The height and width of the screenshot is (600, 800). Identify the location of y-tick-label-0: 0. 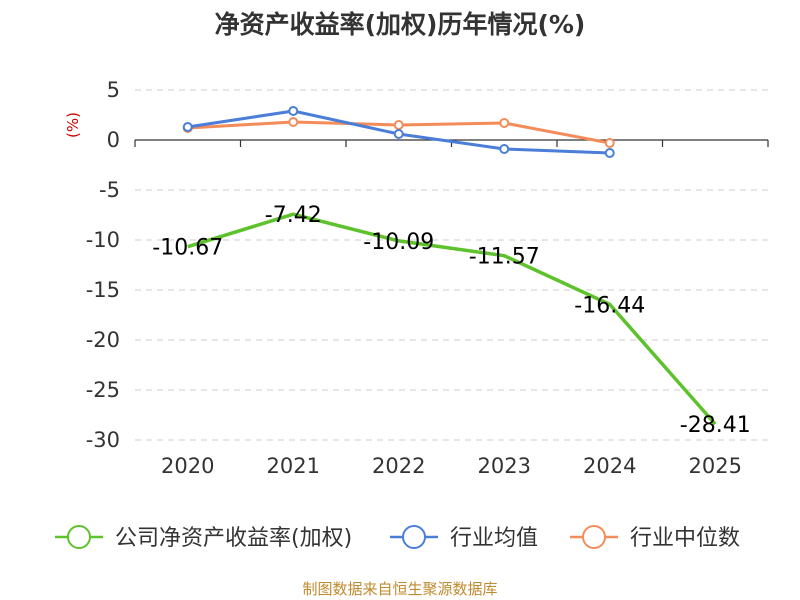
(113, 140).